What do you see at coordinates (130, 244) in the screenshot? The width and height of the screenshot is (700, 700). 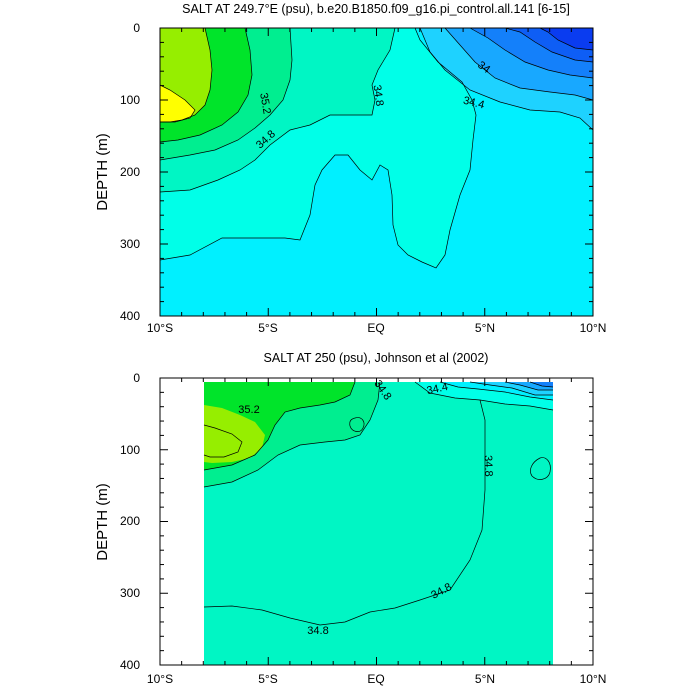 I see `top-y-tick-label: 300` at bounding box center [130, 244].